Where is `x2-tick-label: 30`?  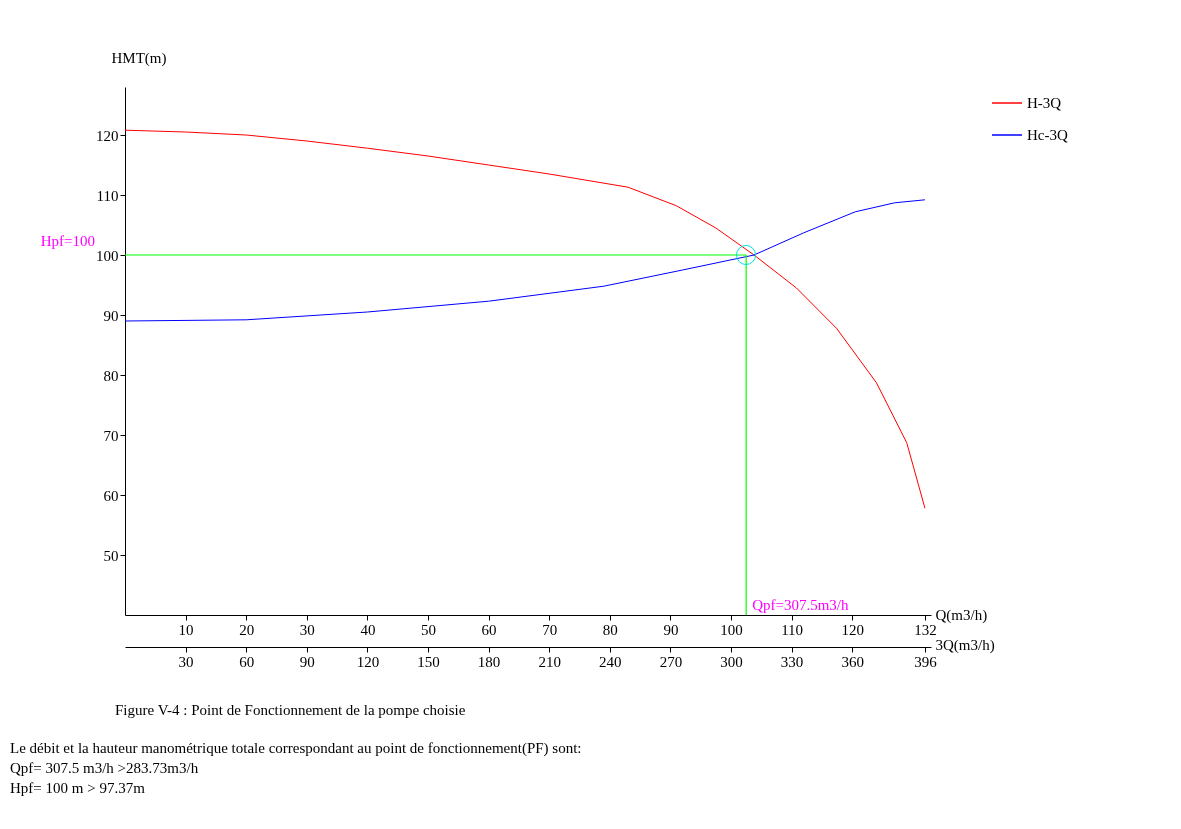 x2-tick-label: 30 is located at coordinates (186, 661).